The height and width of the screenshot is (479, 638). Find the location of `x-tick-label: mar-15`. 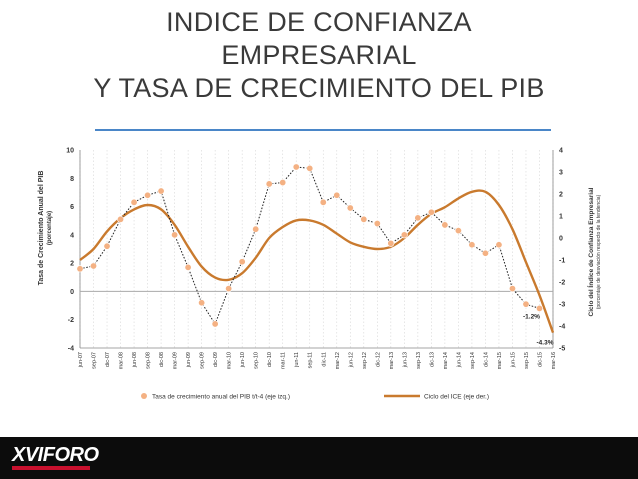

x-tick-label: mar-15 is located at coordinates (500, 360).